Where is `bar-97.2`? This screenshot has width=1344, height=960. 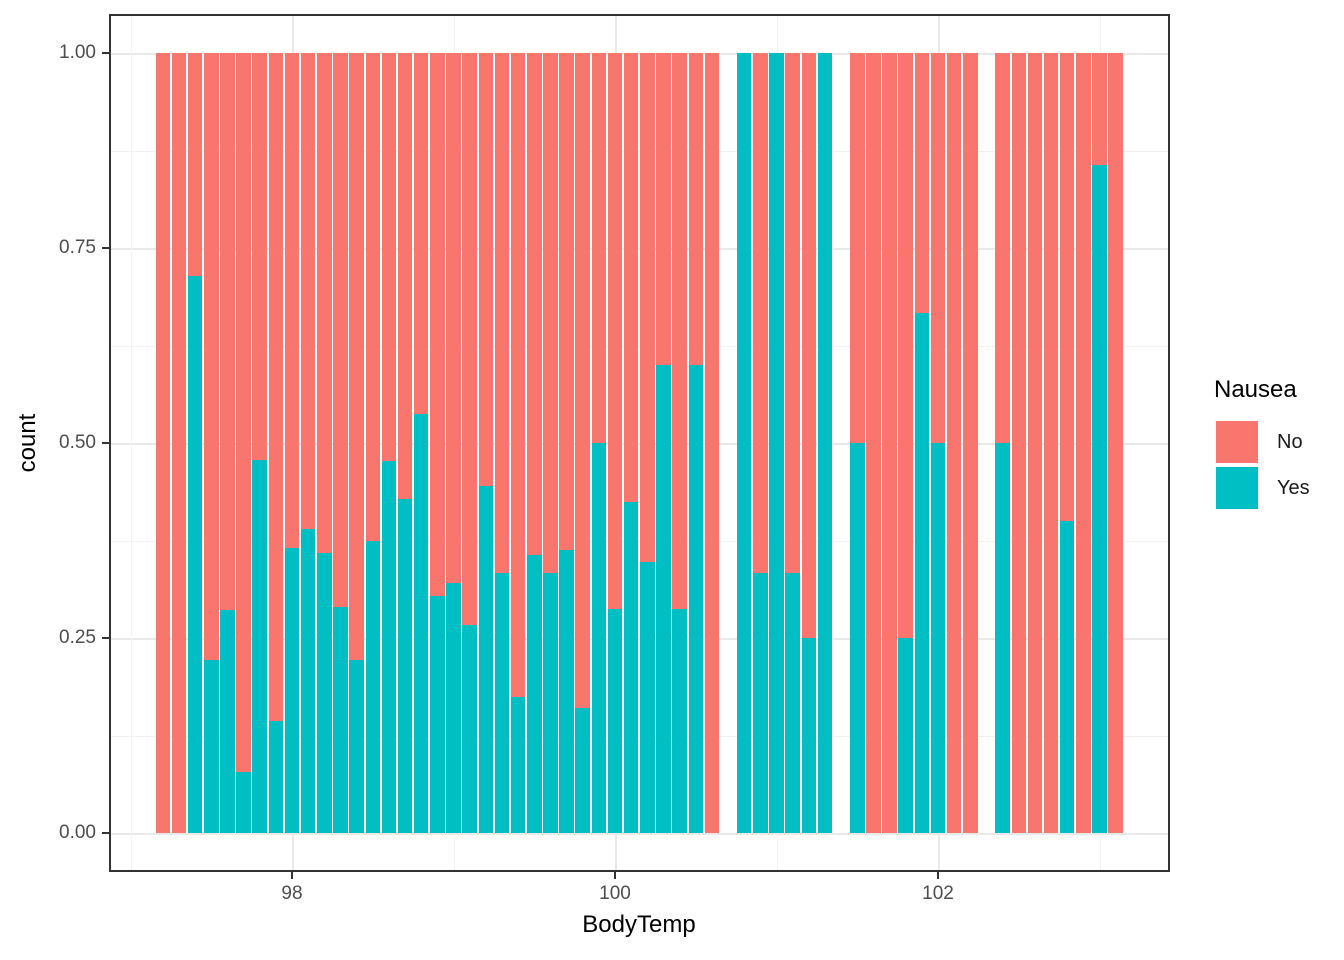
bar-97.2 is located at coordinates (163, 443).